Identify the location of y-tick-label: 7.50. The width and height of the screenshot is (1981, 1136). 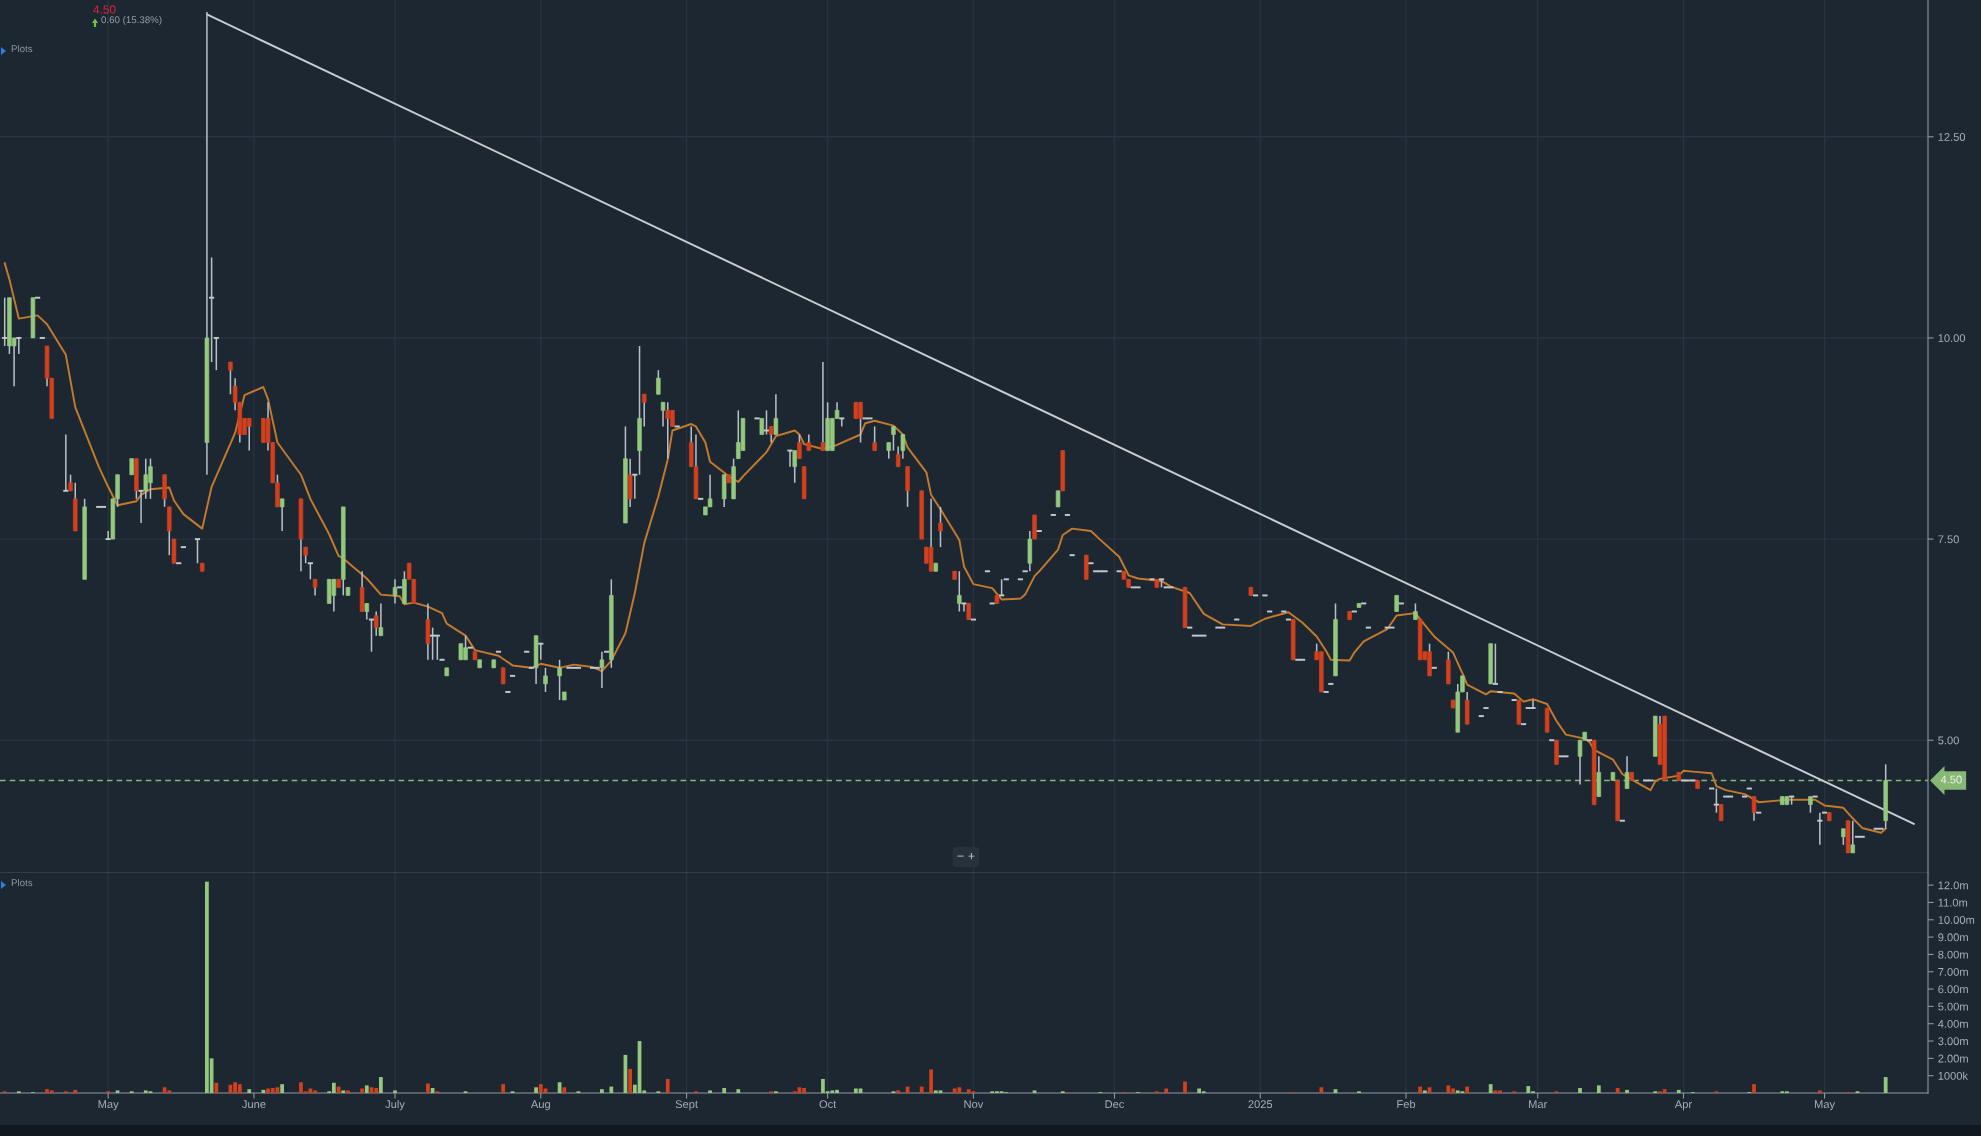
(1948, 539).